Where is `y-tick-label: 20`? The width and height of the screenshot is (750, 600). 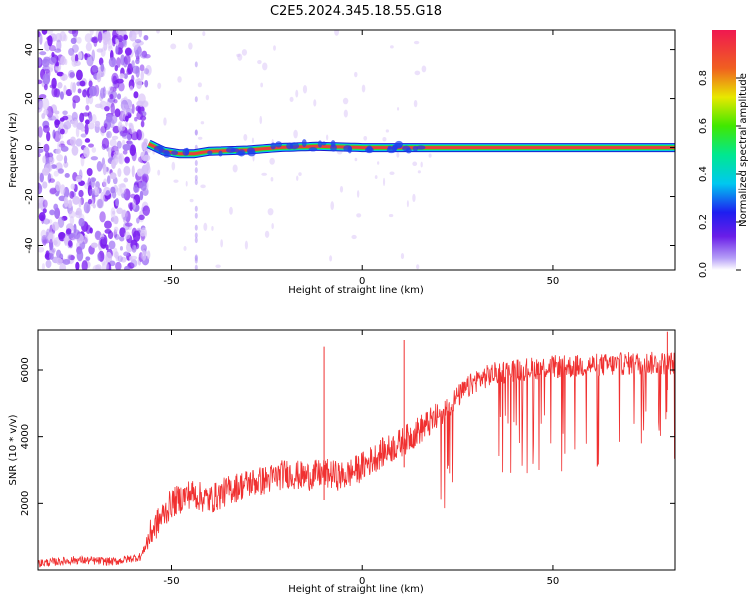 y-tick-label: 20 is located at coordinates (29, 98).